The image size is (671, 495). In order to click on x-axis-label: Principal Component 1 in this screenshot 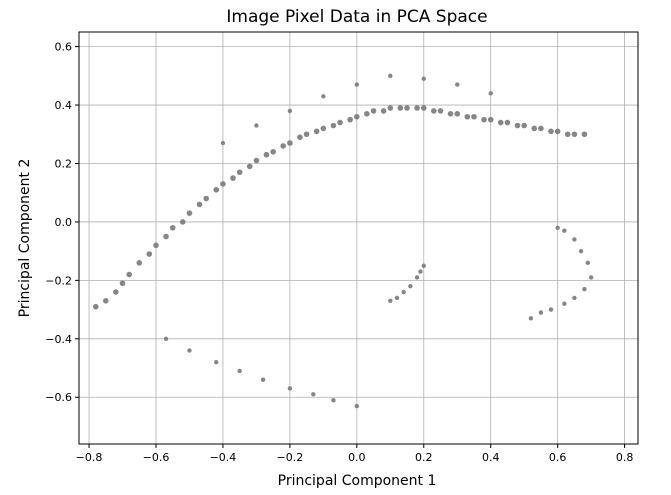, I will do `click(357, 481)`.